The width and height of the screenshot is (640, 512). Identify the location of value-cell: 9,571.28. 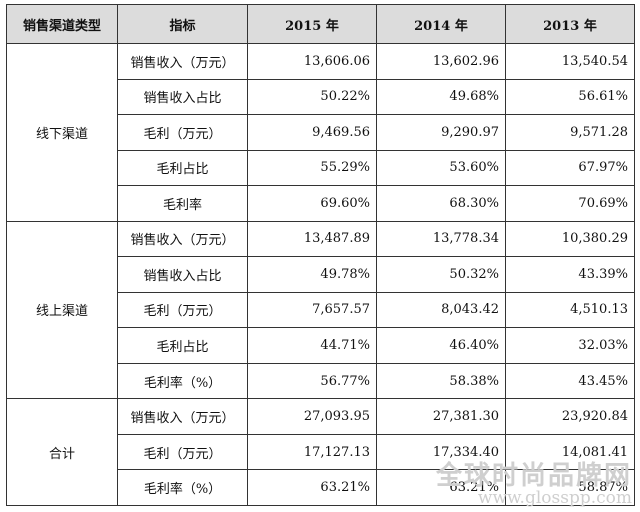
(570, 132).